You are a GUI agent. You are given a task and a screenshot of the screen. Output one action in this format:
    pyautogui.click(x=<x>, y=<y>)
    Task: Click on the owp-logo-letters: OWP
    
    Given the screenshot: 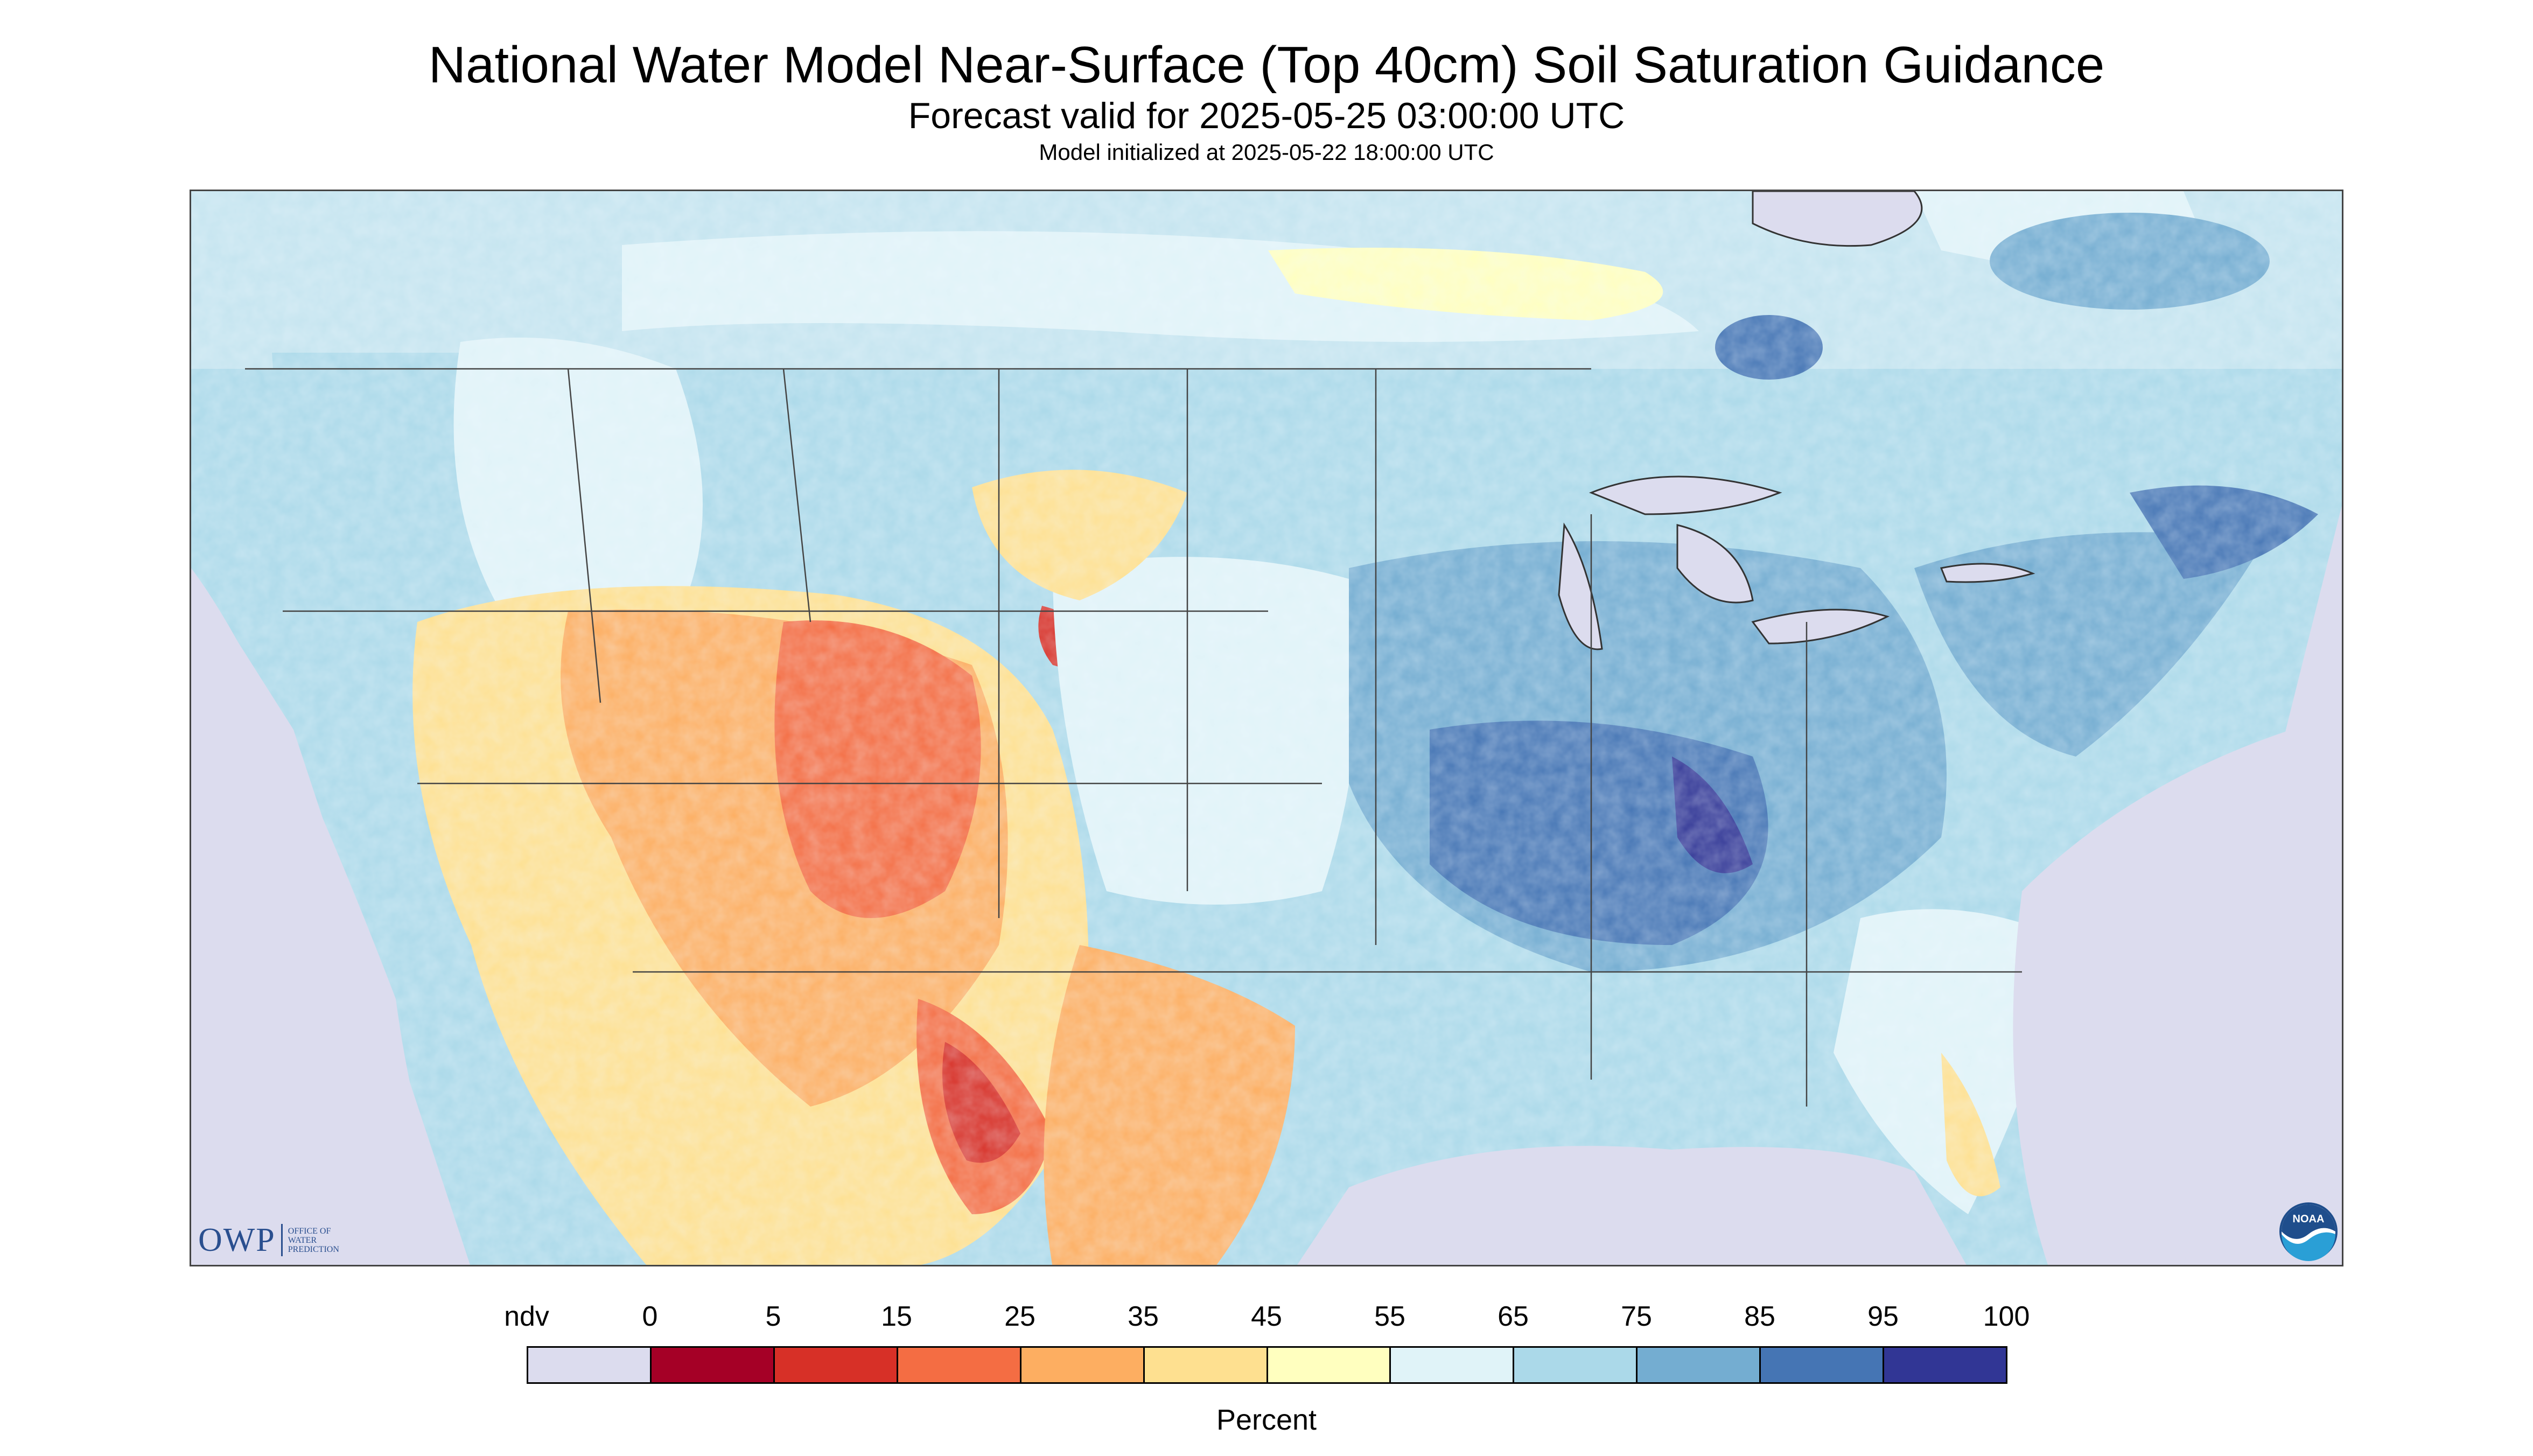 What is the action you would take?
    pyautogui.click(x=237, y=1239)
    